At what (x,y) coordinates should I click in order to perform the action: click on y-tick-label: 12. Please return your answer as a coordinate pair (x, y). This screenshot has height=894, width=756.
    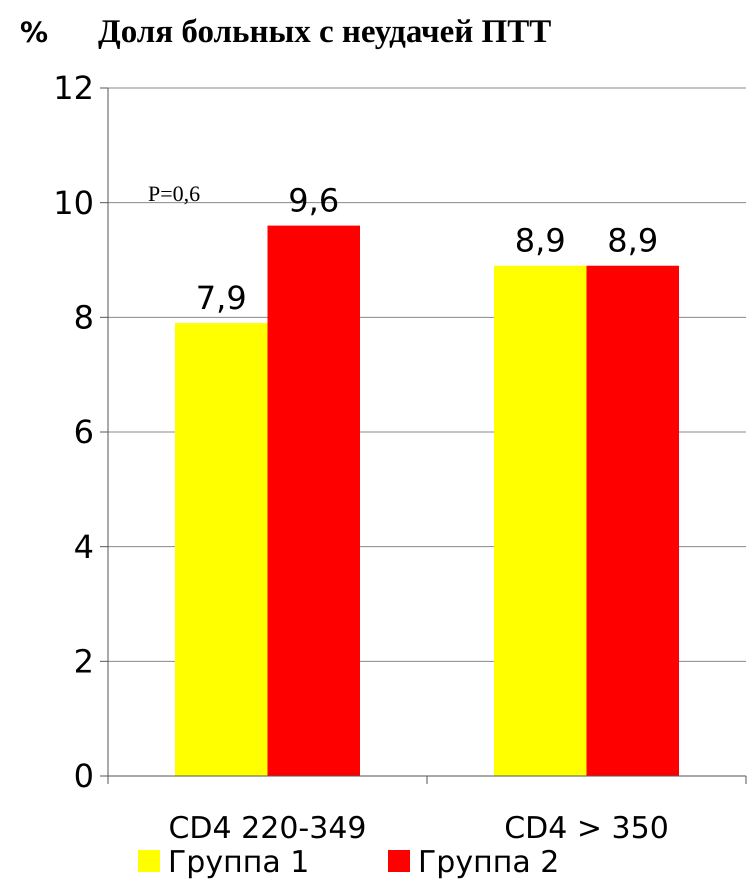
    Looking at the image, I should click on (73, 88).